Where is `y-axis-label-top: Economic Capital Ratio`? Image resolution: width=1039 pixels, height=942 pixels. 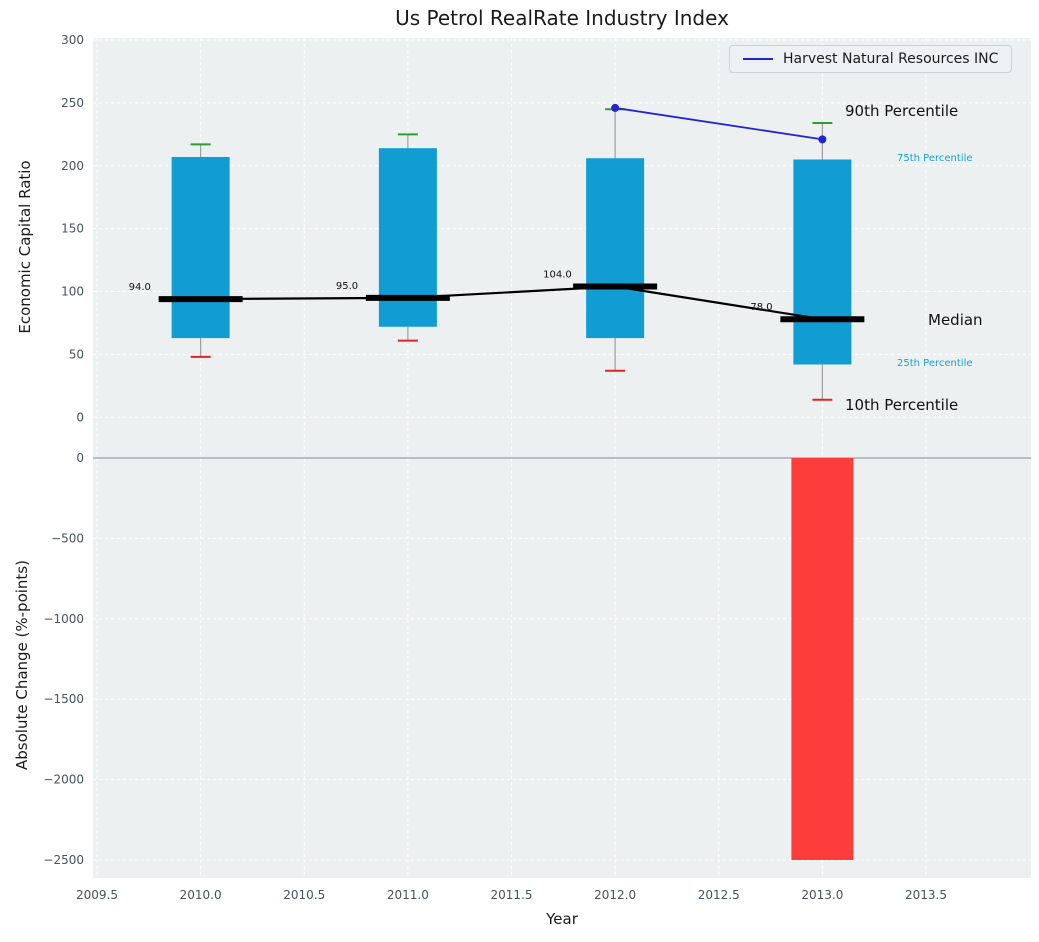
y-axis-label-top: Economic Capital Ratio is located at coordinates (25, 247).